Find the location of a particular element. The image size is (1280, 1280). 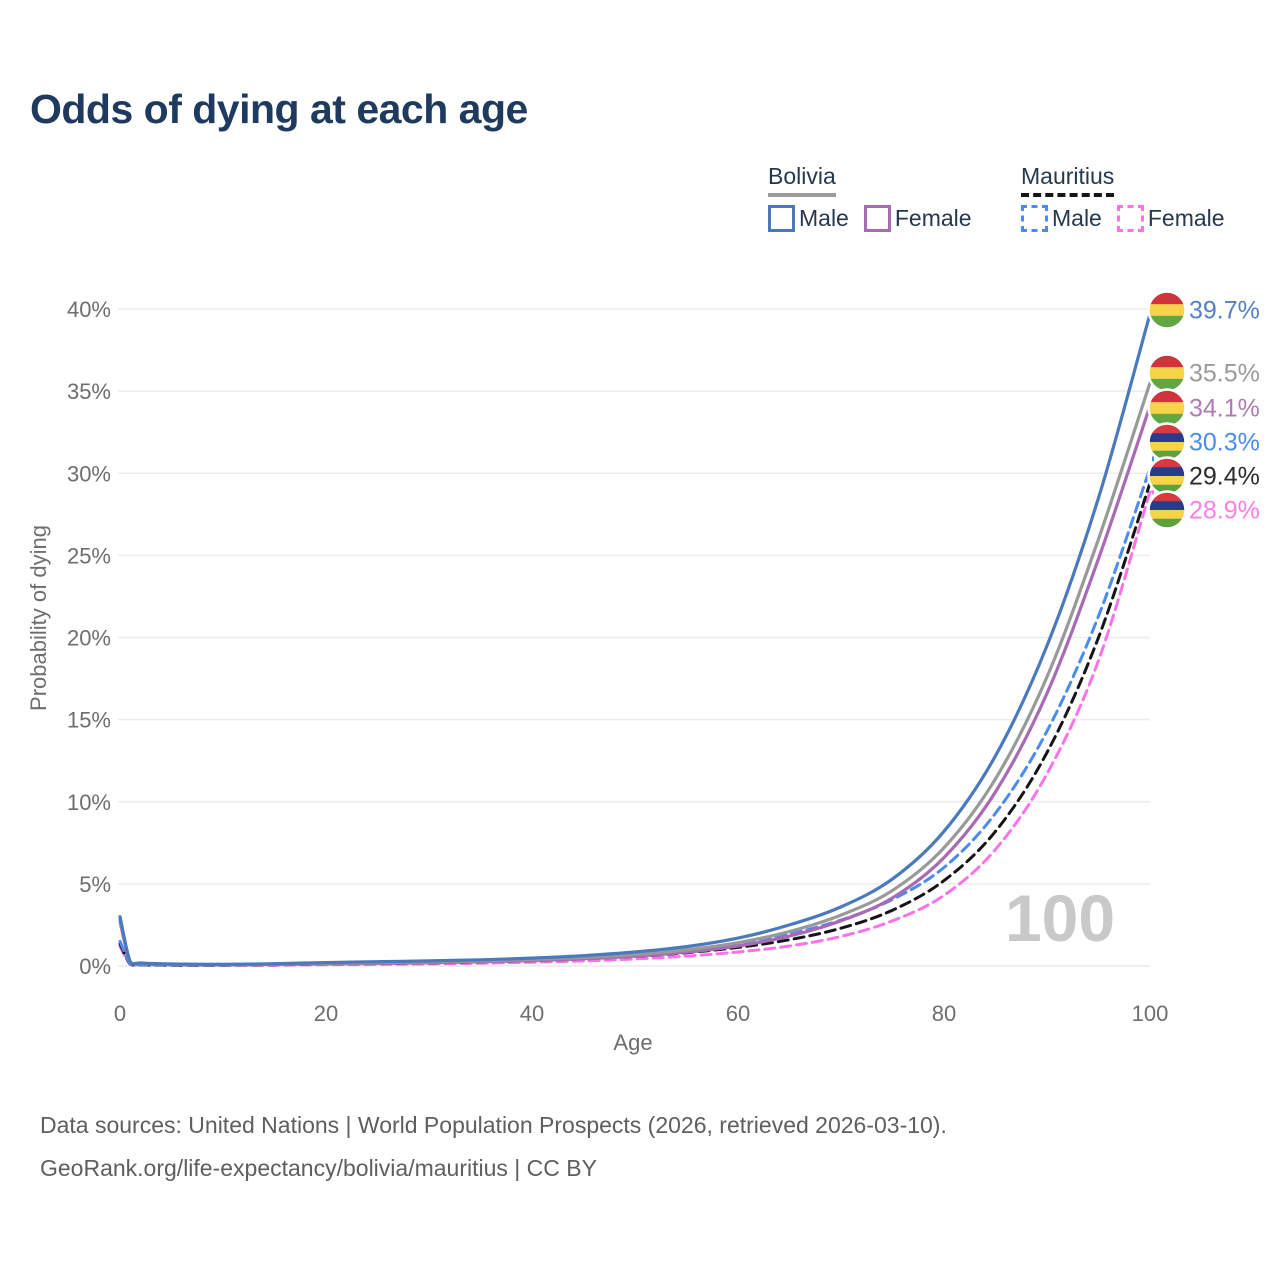

legend-group-mauritius: Mauritius Male Female is located at coordinates (1123, 197).